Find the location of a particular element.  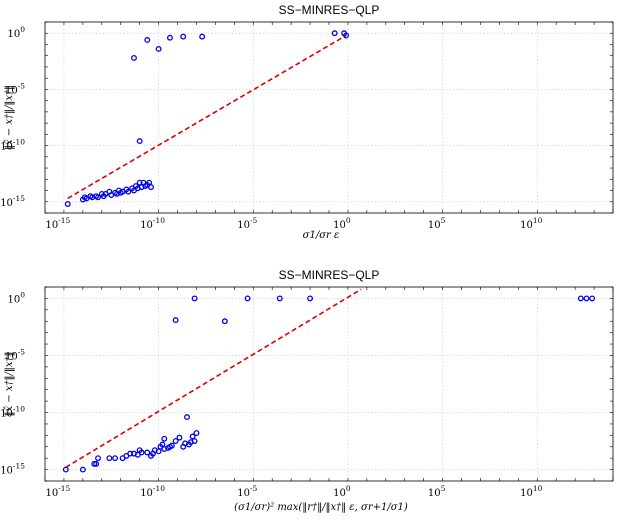

x-axis-label: (σ1/σr)² max(‖r†‖/‖x†‖ ε, σr+1/σ1) is located at coordinates (321, 507).